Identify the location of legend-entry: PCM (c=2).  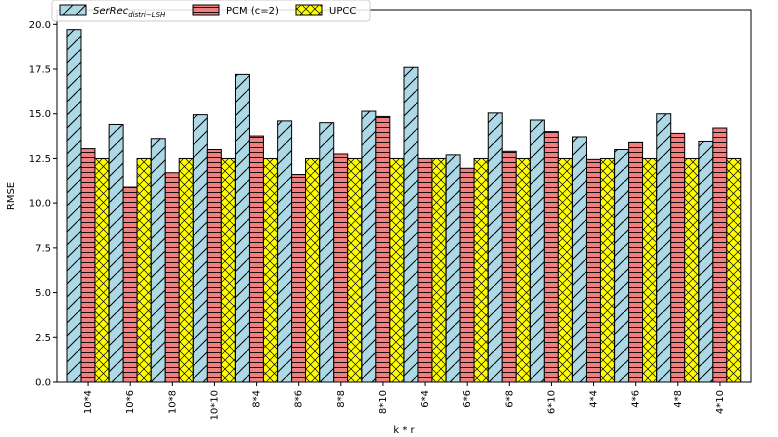
(235, 10).